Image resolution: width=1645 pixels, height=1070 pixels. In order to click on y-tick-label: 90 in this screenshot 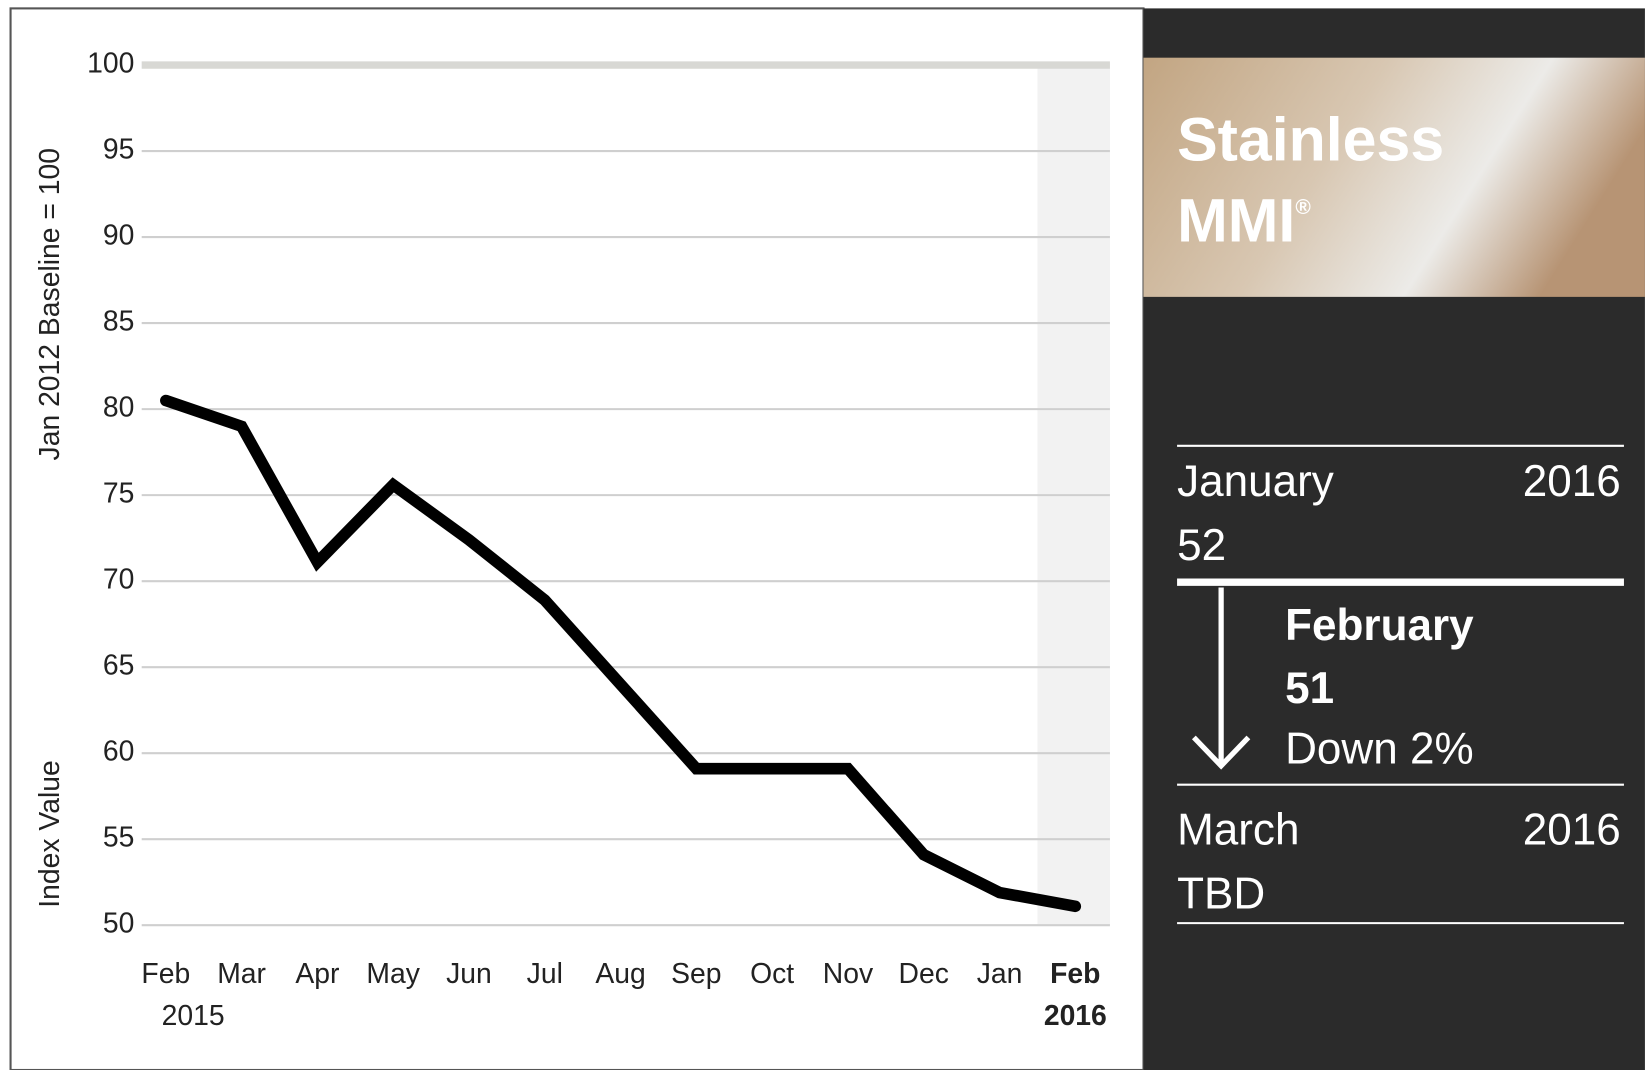, I will do `click(119, 236)`.